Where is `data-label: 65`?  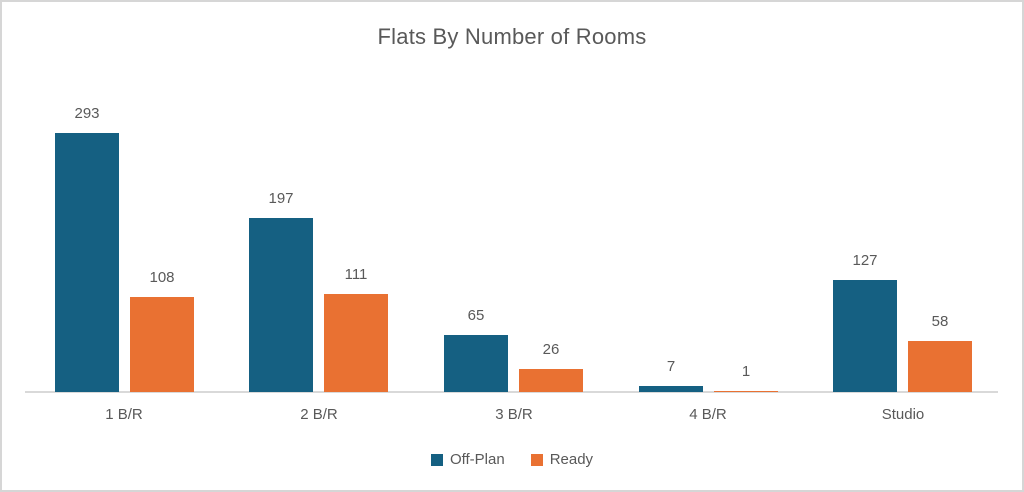
data-label: 65 is located at coordinates (476, 315).